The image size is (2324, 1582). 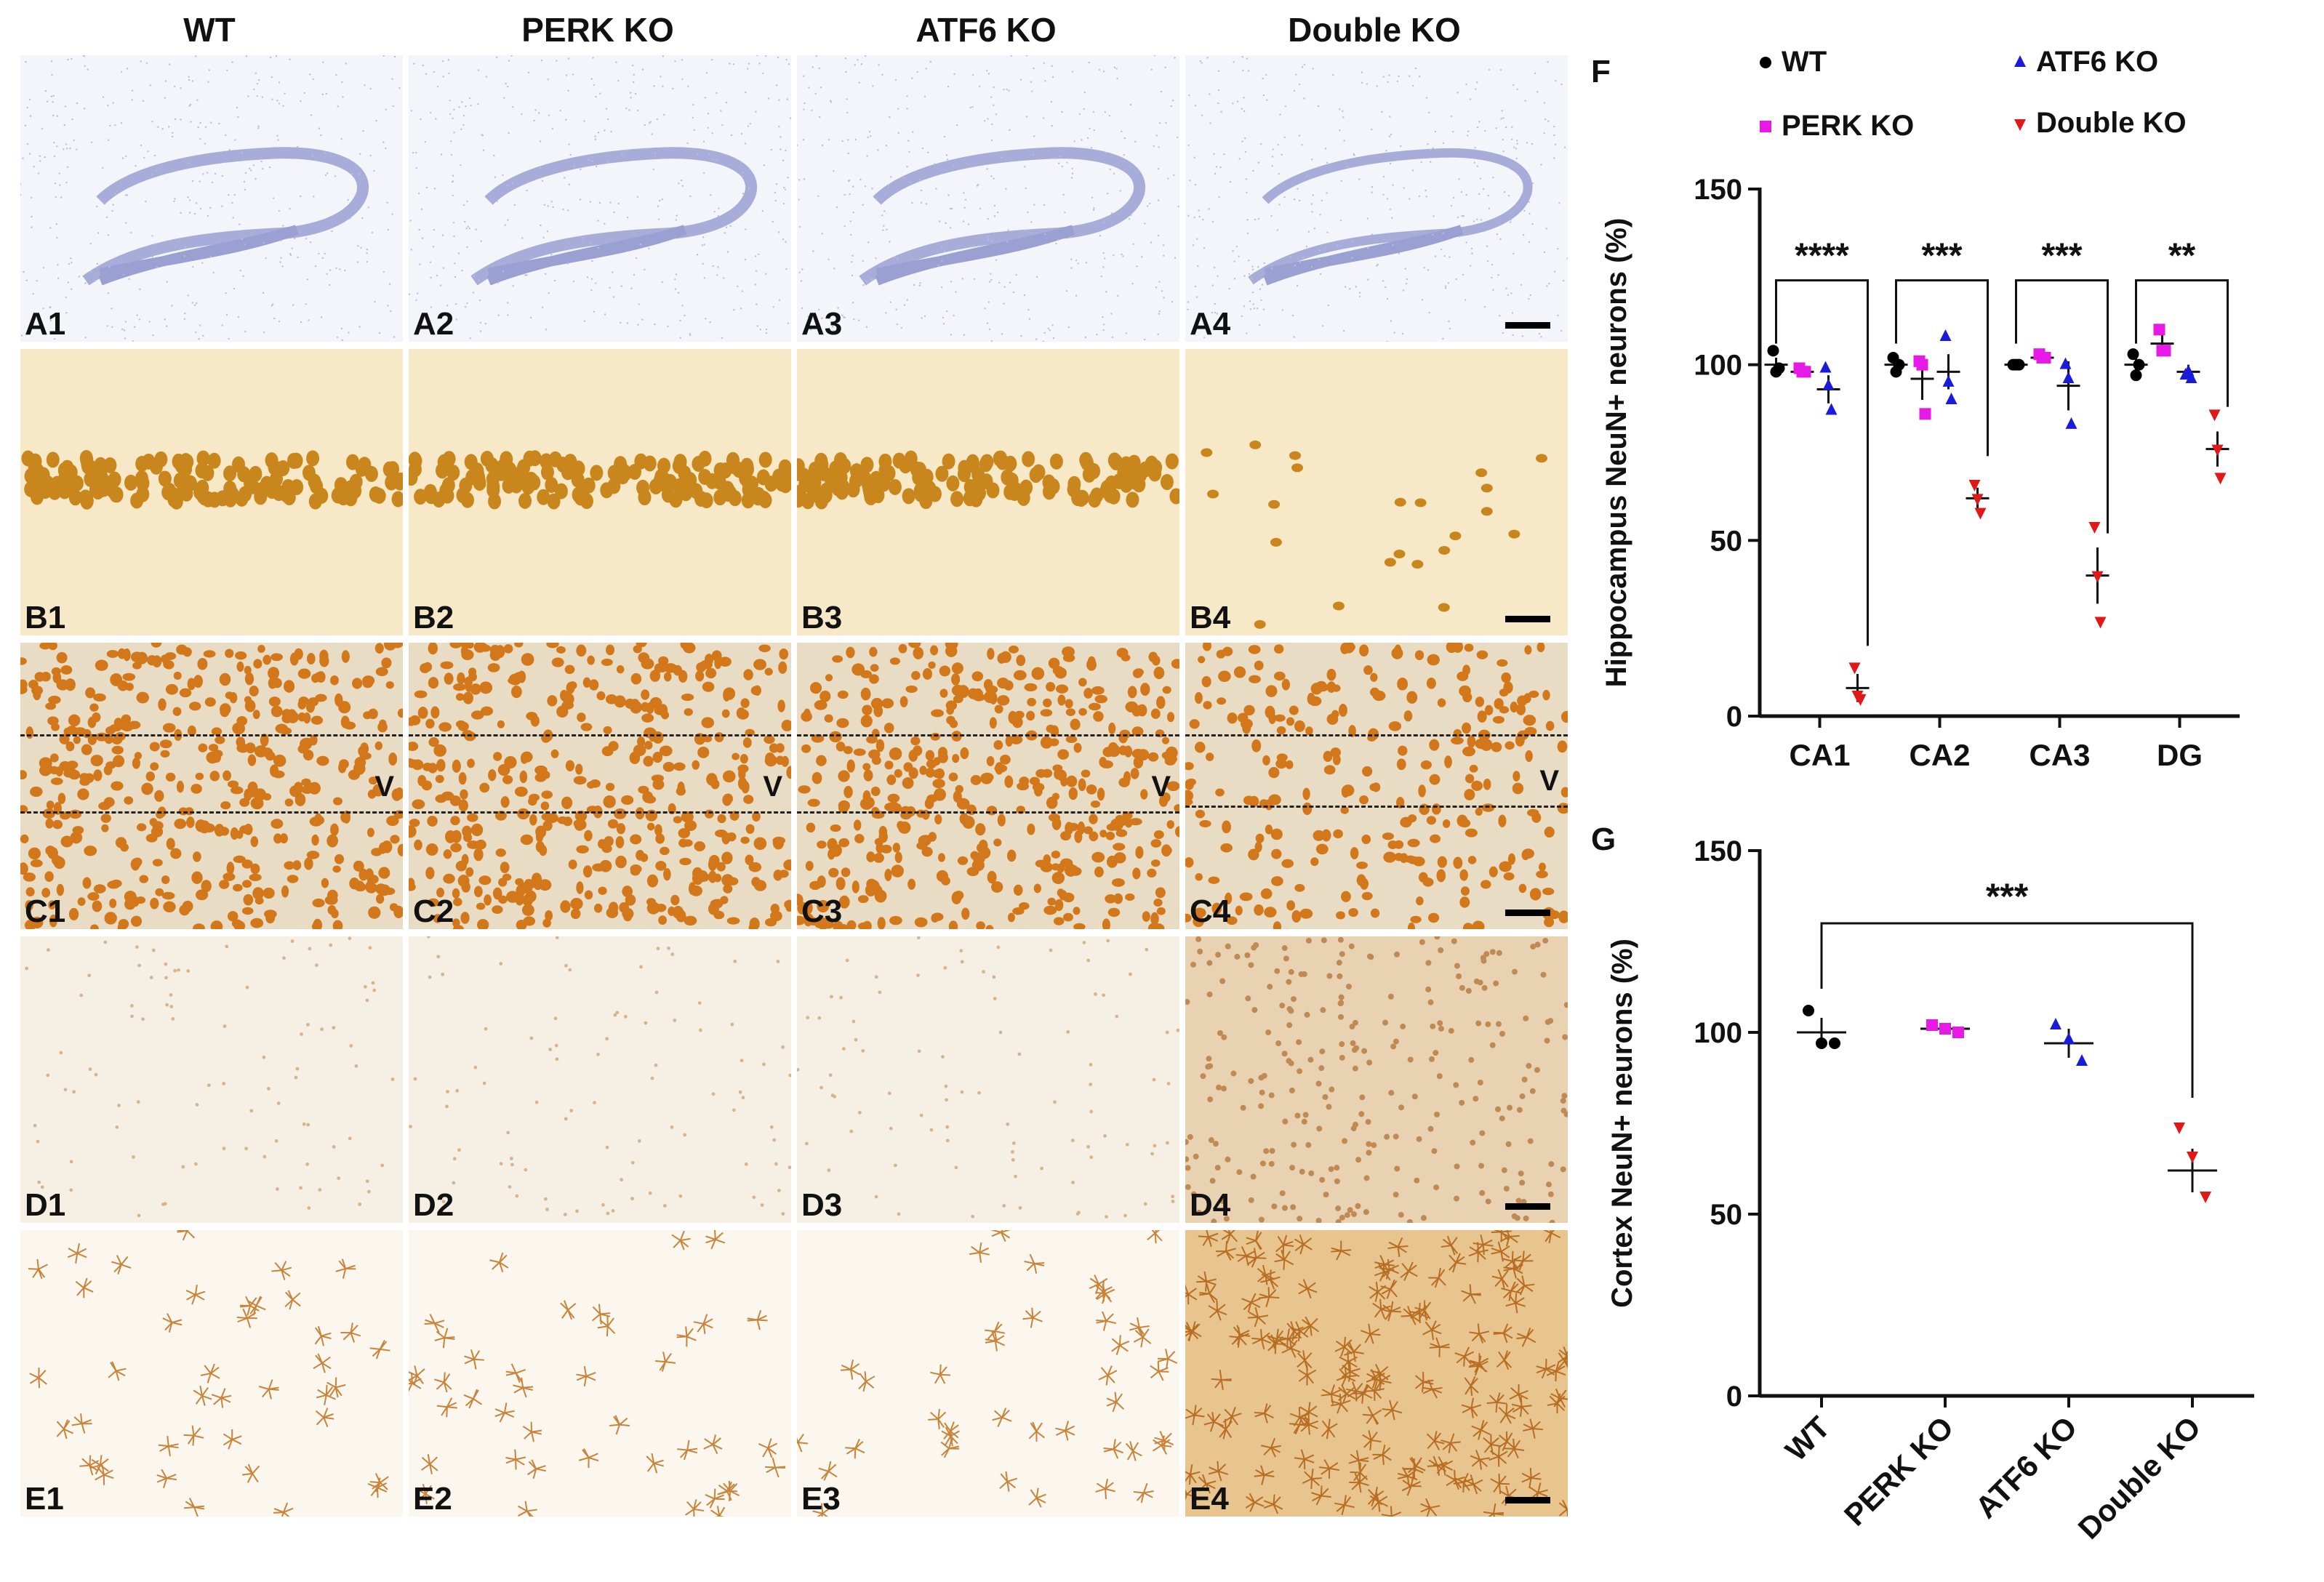 What do you see at coordinates (1376, 198) in the screenshot?
I see `micrograph-a4: A4` at bounding box center [1376, 198].